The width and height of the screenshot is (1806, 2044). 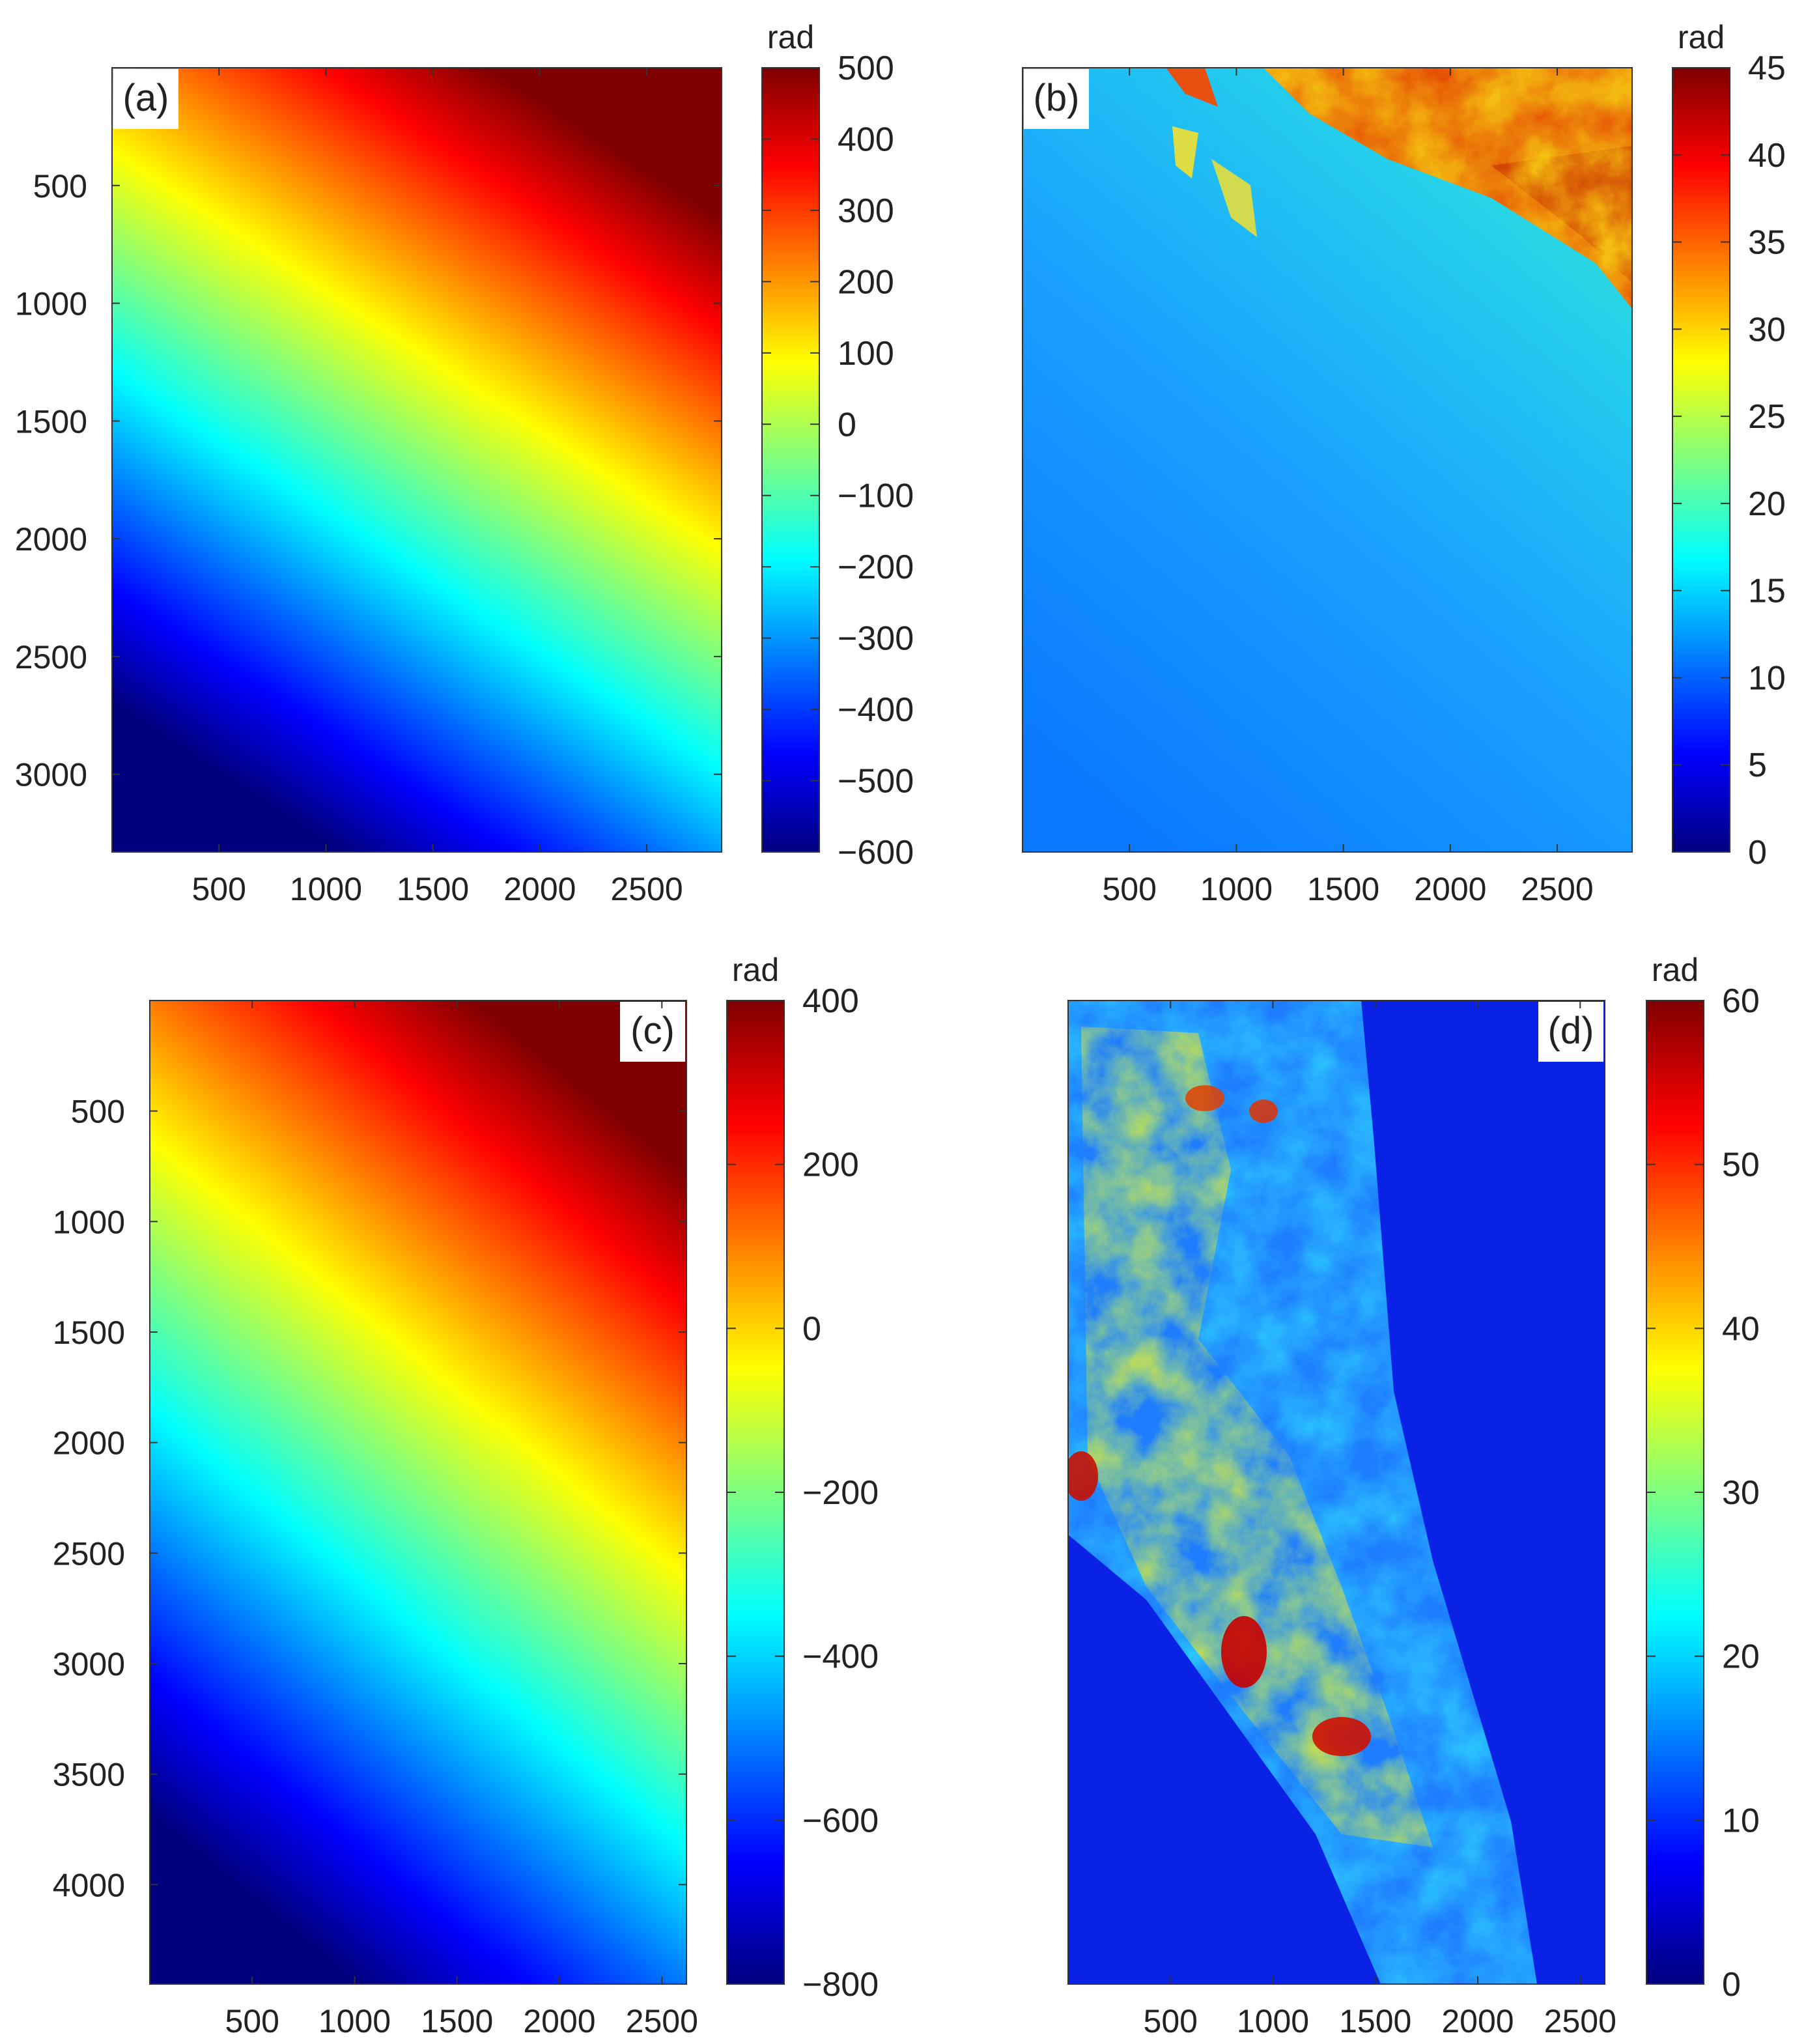 I want to click on y-axis: 500 1000 1500 2000 2500 3000 3500 4000, so click(x=369, y=1498).